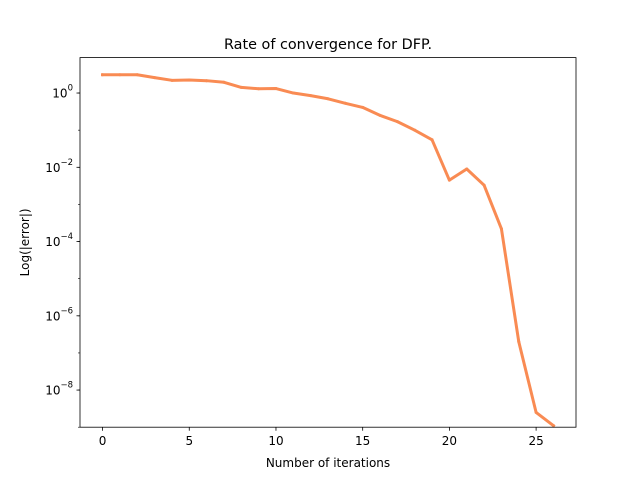 This screenshot has height=480, width=640. What do you see at coordinates (59, 389) in the screenshot?
I see `y-tick-label: 10⁻⁸` at bounding box center [59, 389].